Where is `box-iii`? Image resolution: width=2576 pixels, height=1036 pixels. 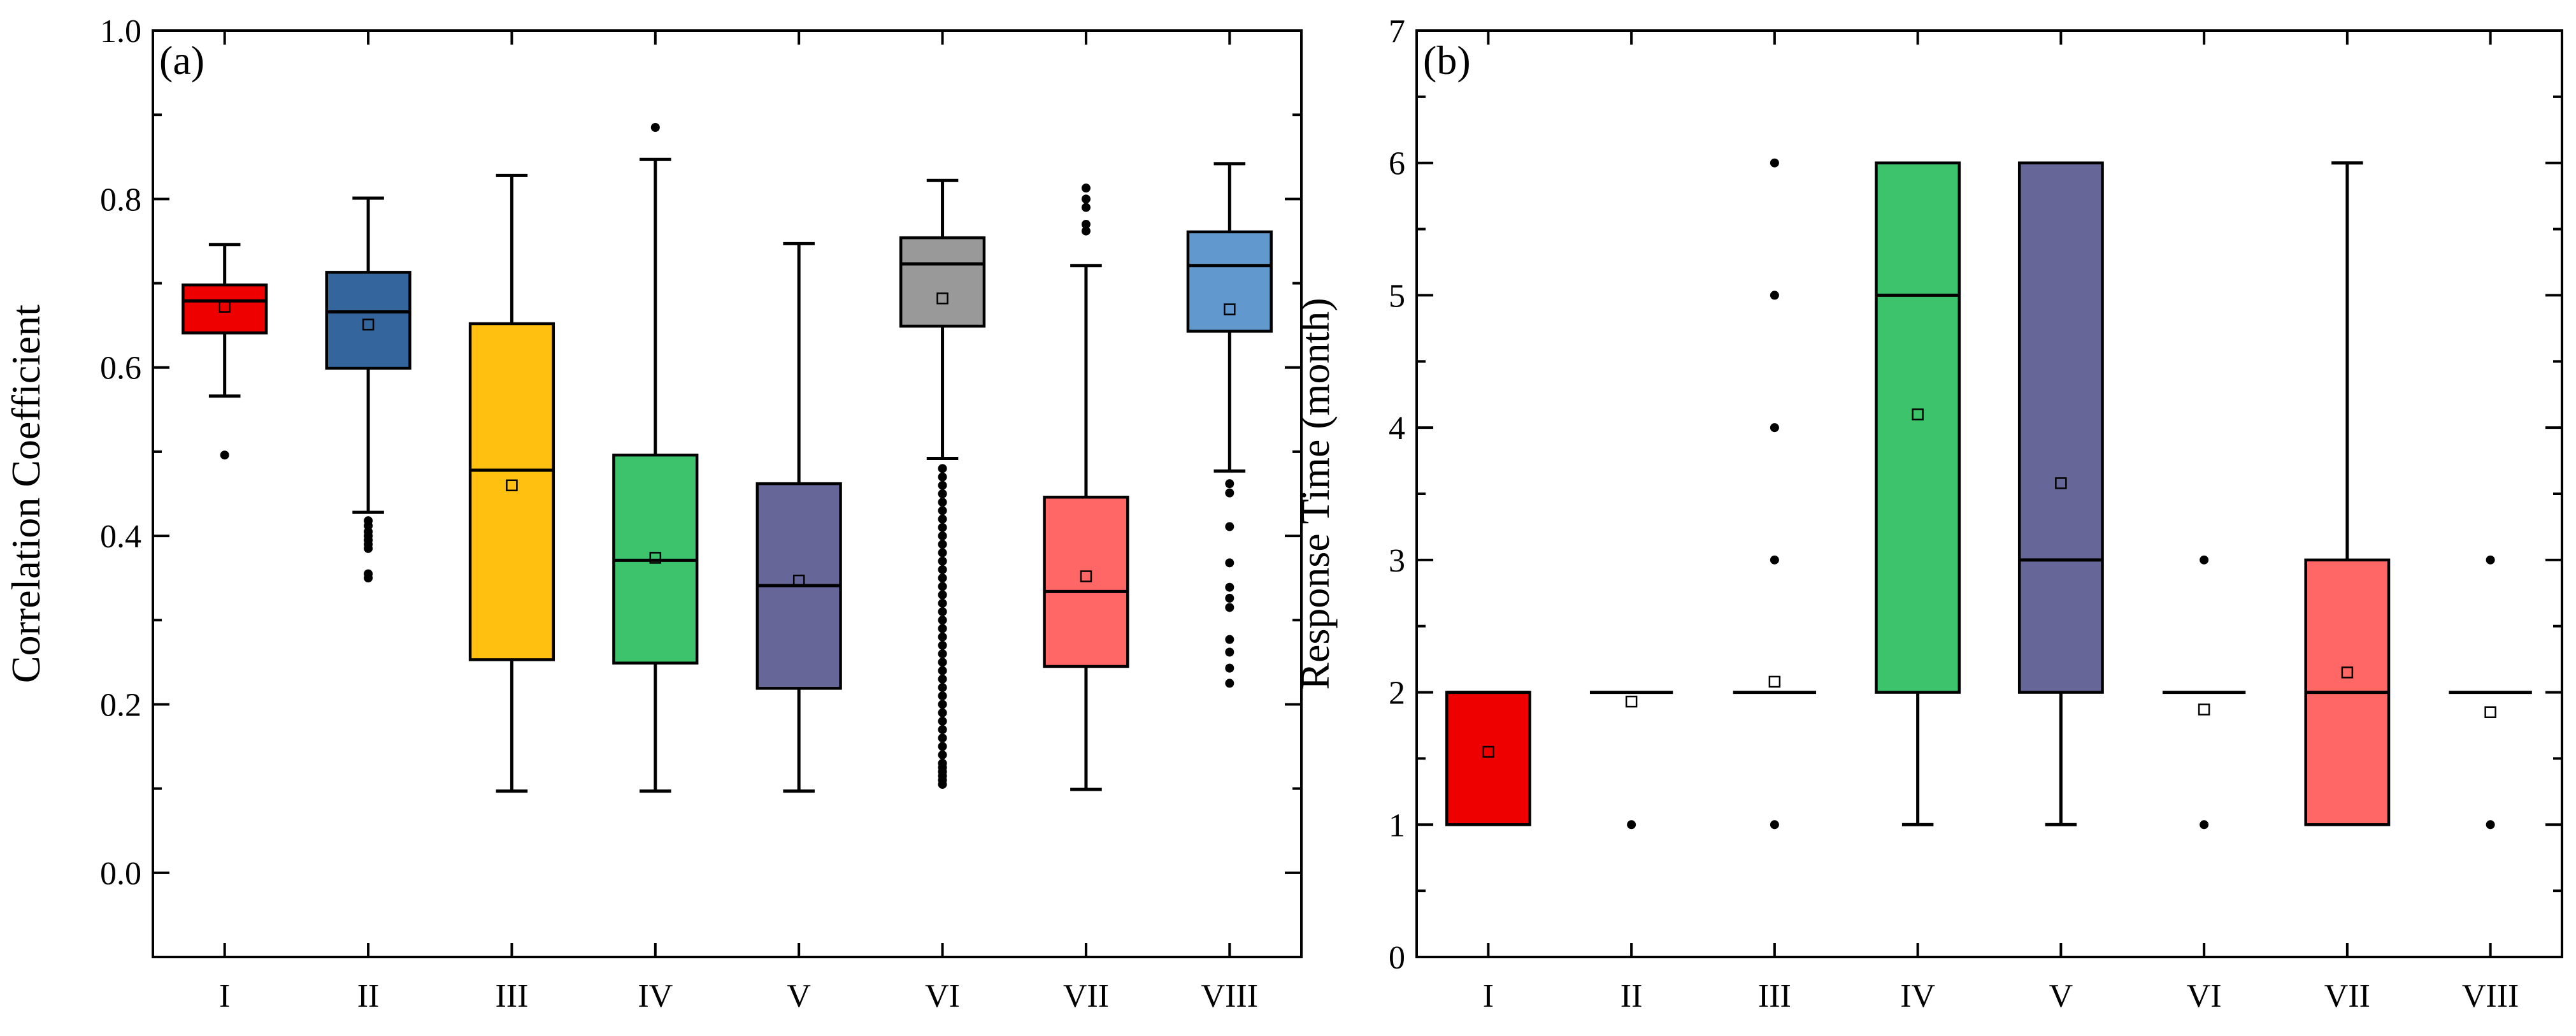
box-iii is located at coordinates (511, 492).